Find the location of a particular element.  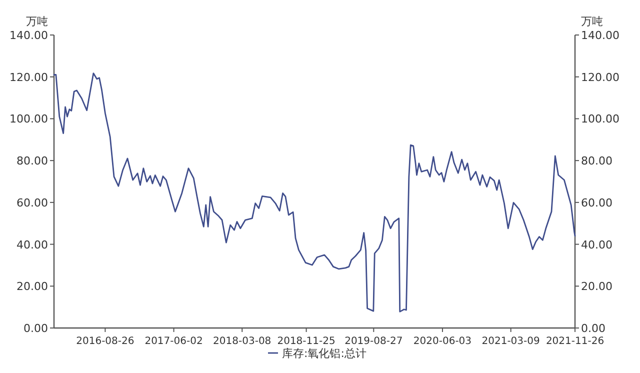

y-tick-label: 60.00 is located at coordinates (32, 203).